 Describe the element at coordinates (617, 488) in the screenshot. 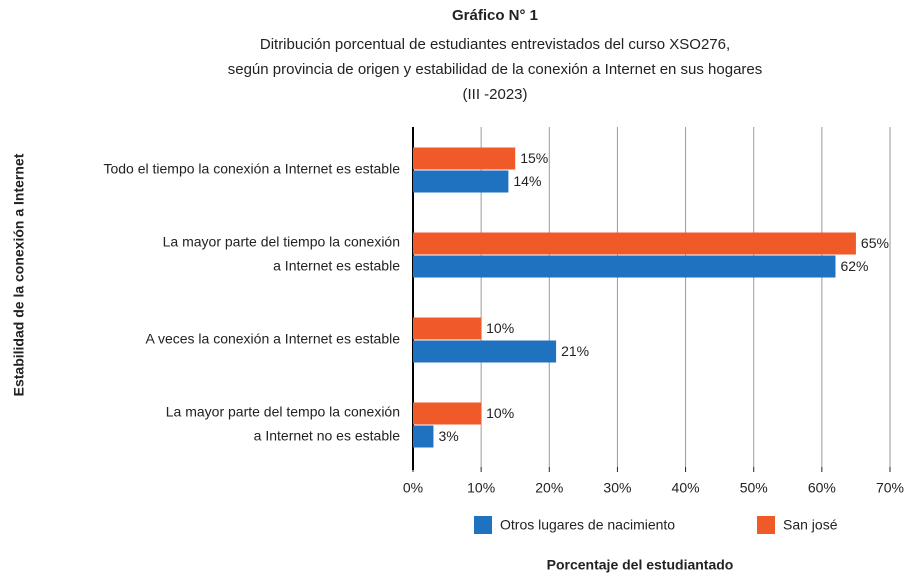

I see `x-tick-label: 30%` at that location.